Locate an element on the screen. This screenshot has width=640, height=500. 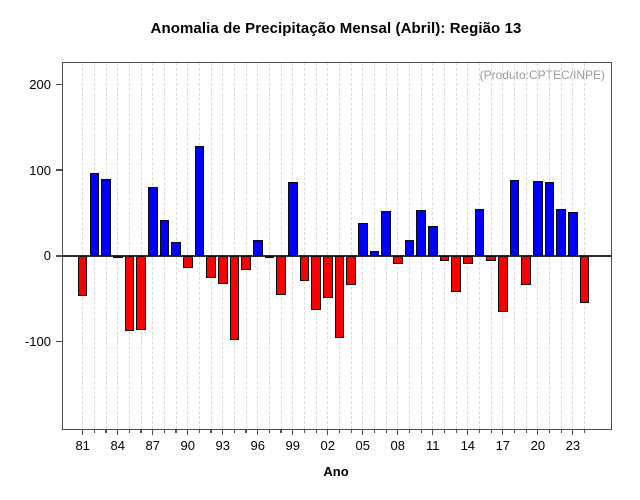
bar-1984 is located at coordinates (117, 256).